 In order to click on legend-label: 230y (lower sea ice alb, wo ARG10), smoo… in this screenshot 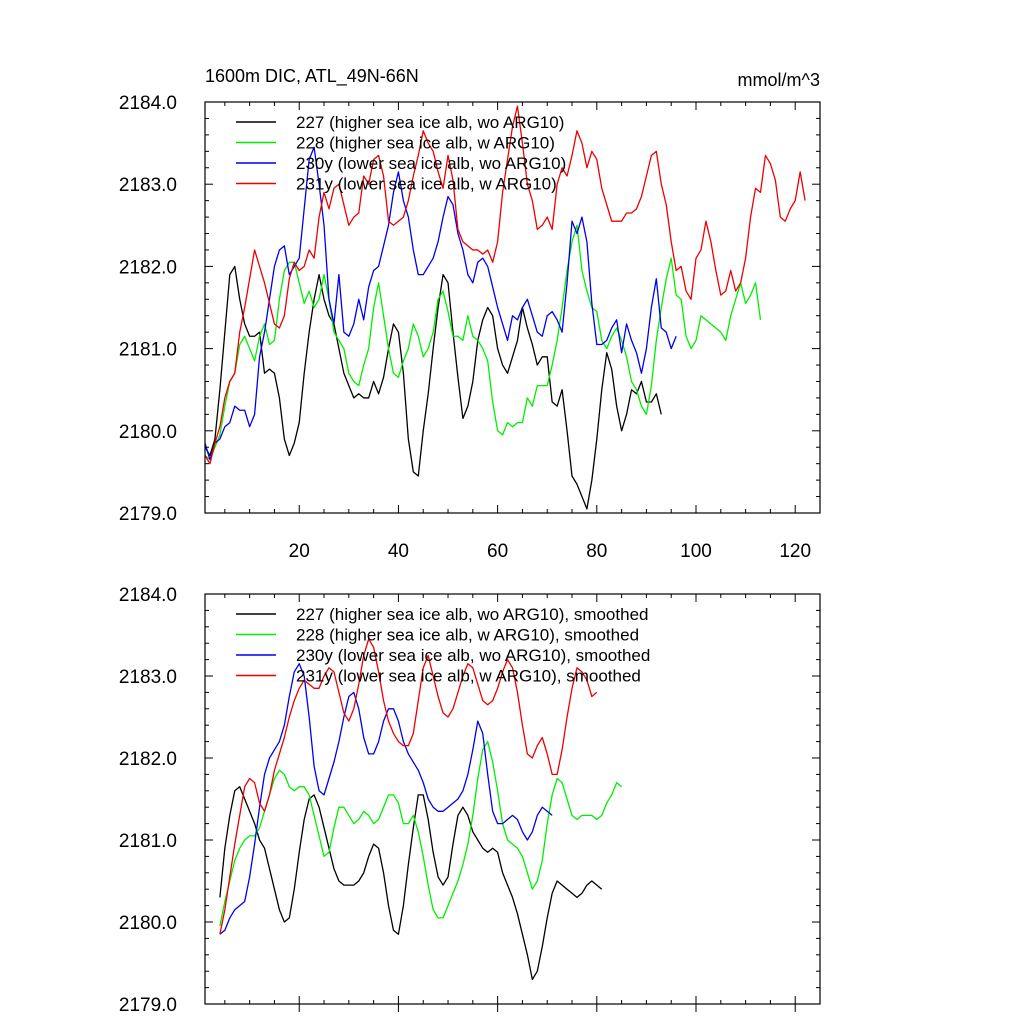, I will do `click(473, 655)`.